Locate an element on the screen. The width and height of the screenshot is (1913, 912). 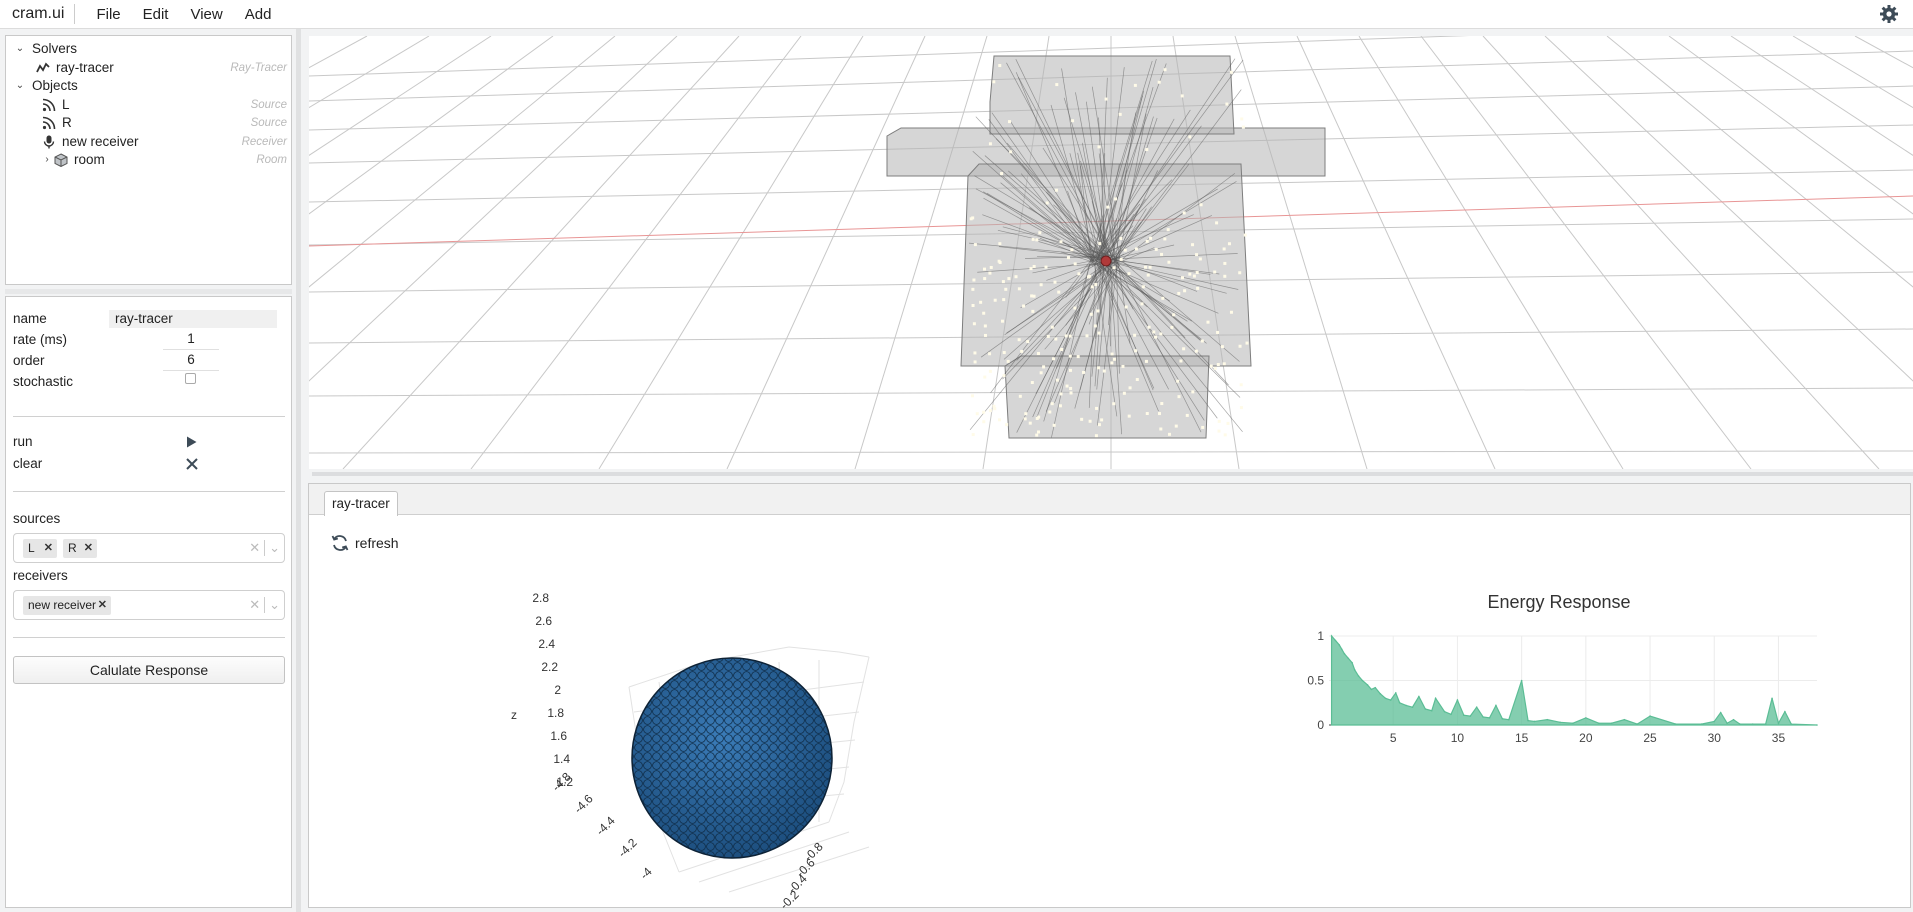
menu-edit: Edit is located at coordinates (155, 14).